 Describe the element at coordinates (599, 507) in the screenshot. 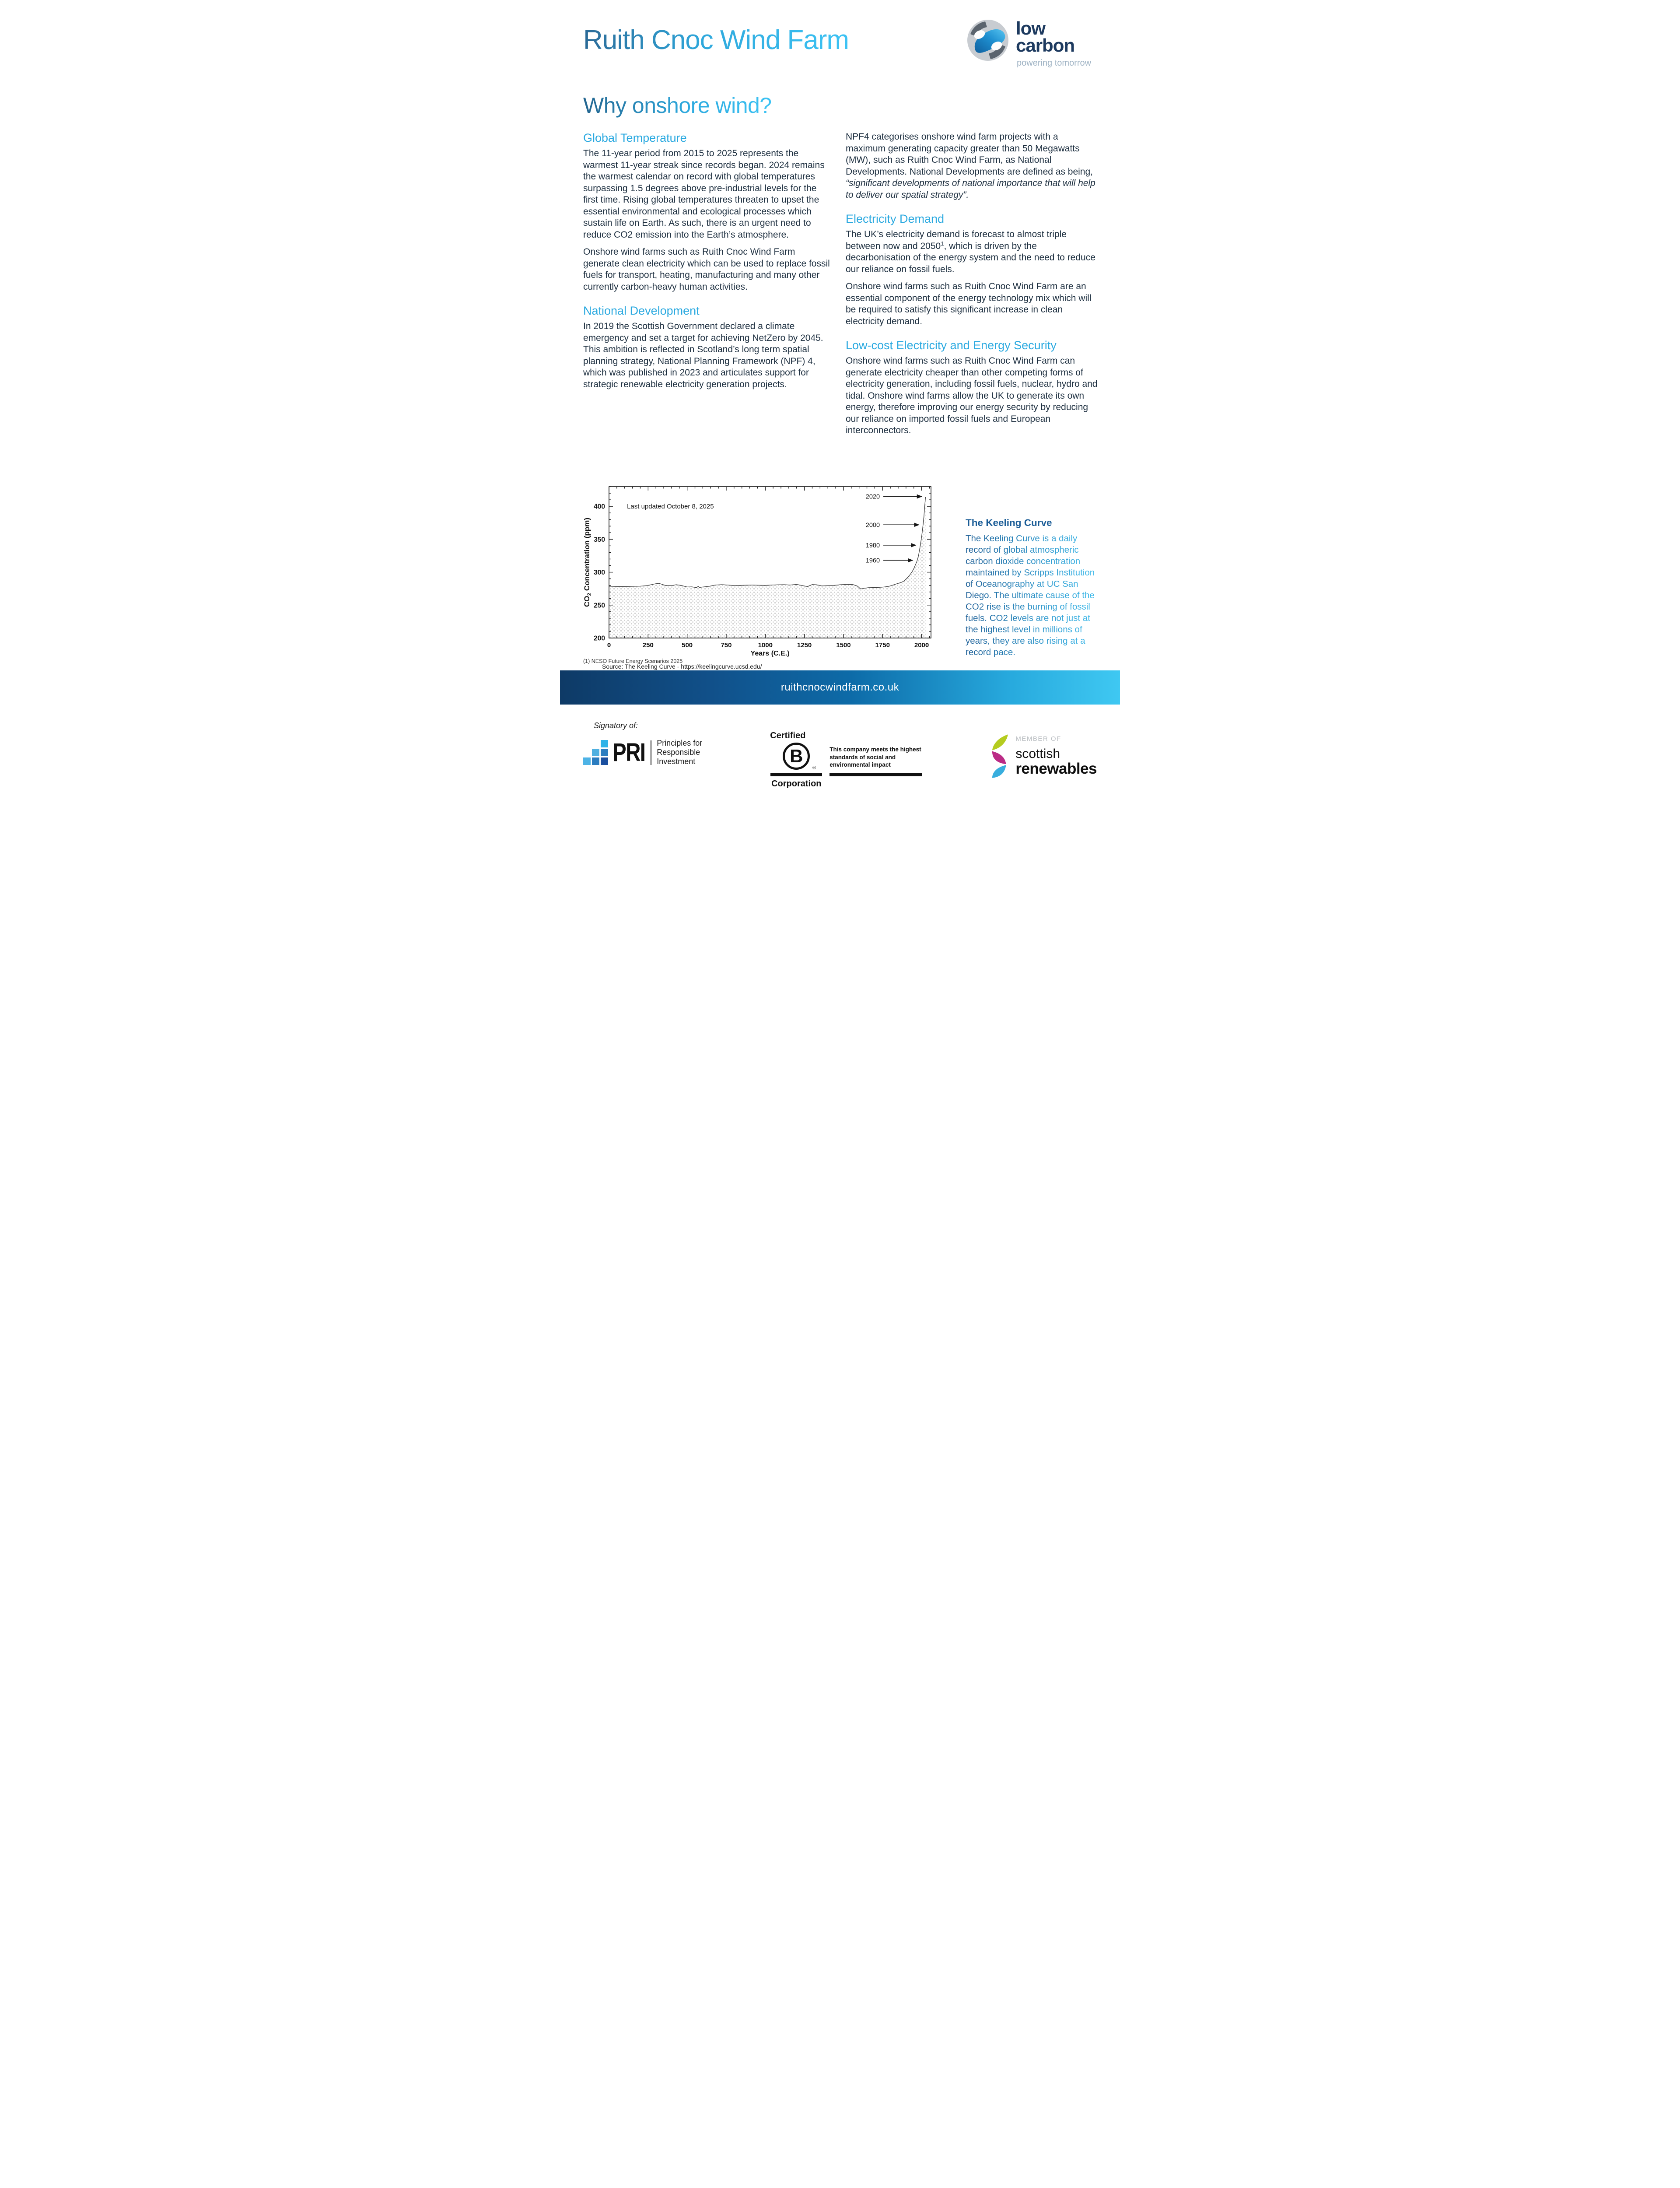

I see `svg-text: 400` at that location.